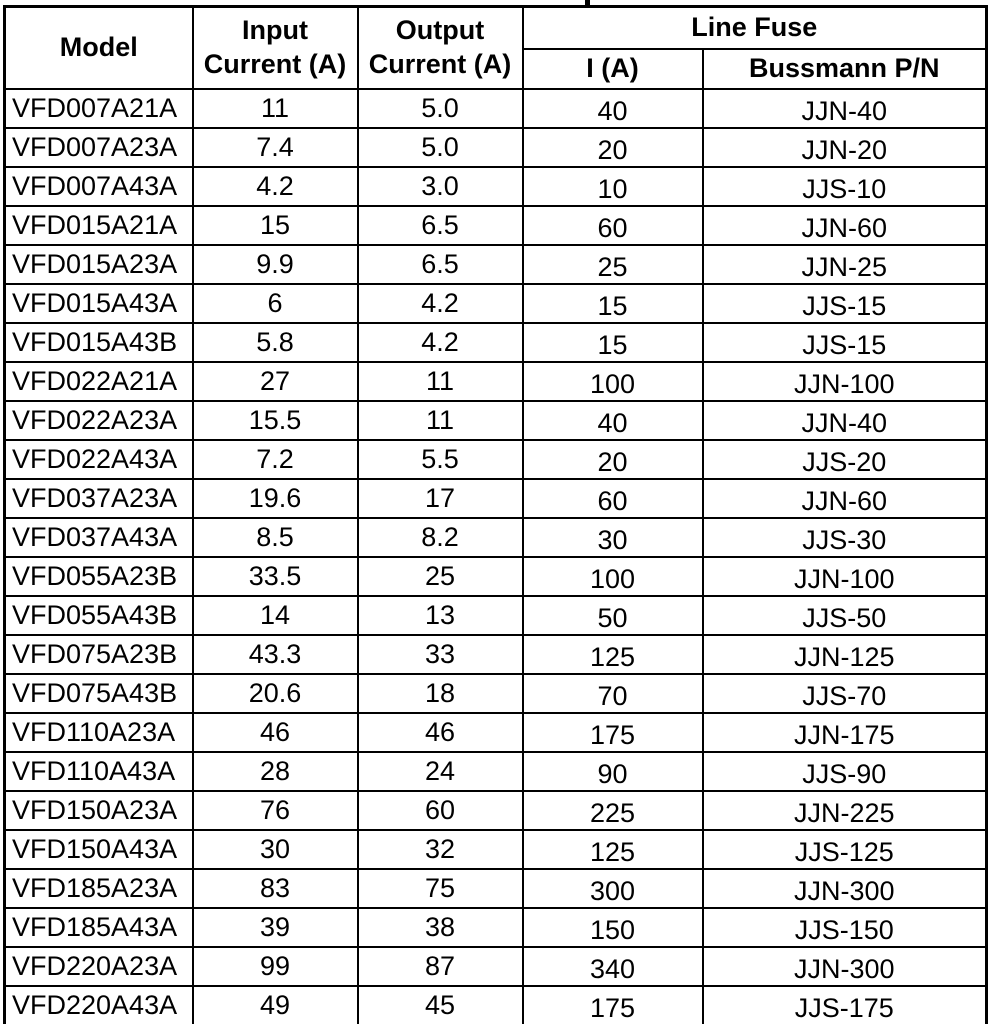  Describe the element at coordinates (844, 303) in the screenshot. I see `cell-bussmann-pn: JJS-15` at that location.